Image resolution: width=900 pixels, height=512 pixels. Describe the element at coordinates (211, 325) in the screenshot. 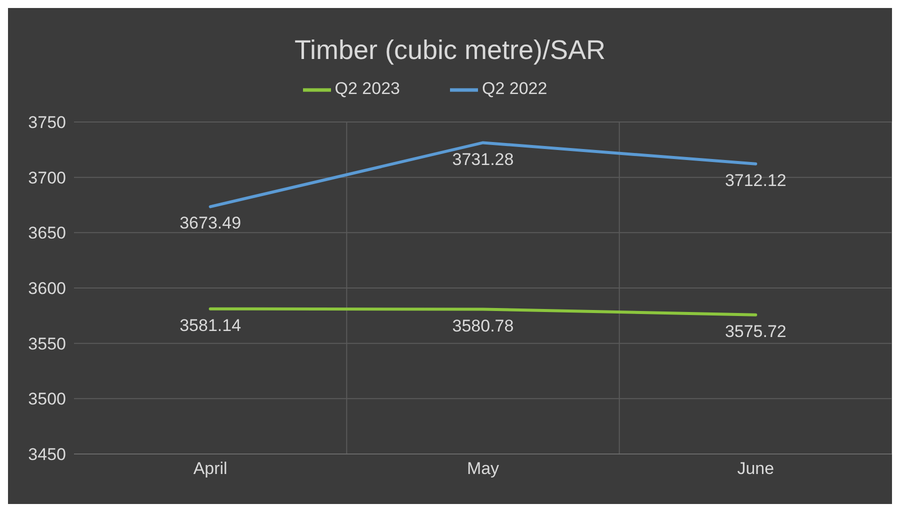

I see `data-label: 3581.14` at that location.